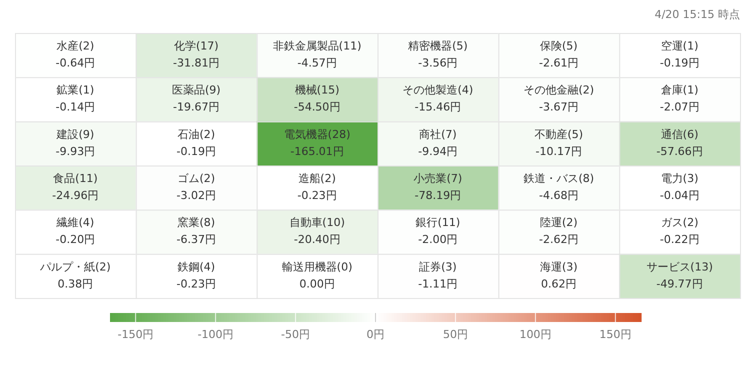 Image resolution: width=750 pixels, height=370 pixels. Describe the element at coordinates (680, 99) in the screenshot. I see `data-label: 倉庫(1) -2.07円` at that location.